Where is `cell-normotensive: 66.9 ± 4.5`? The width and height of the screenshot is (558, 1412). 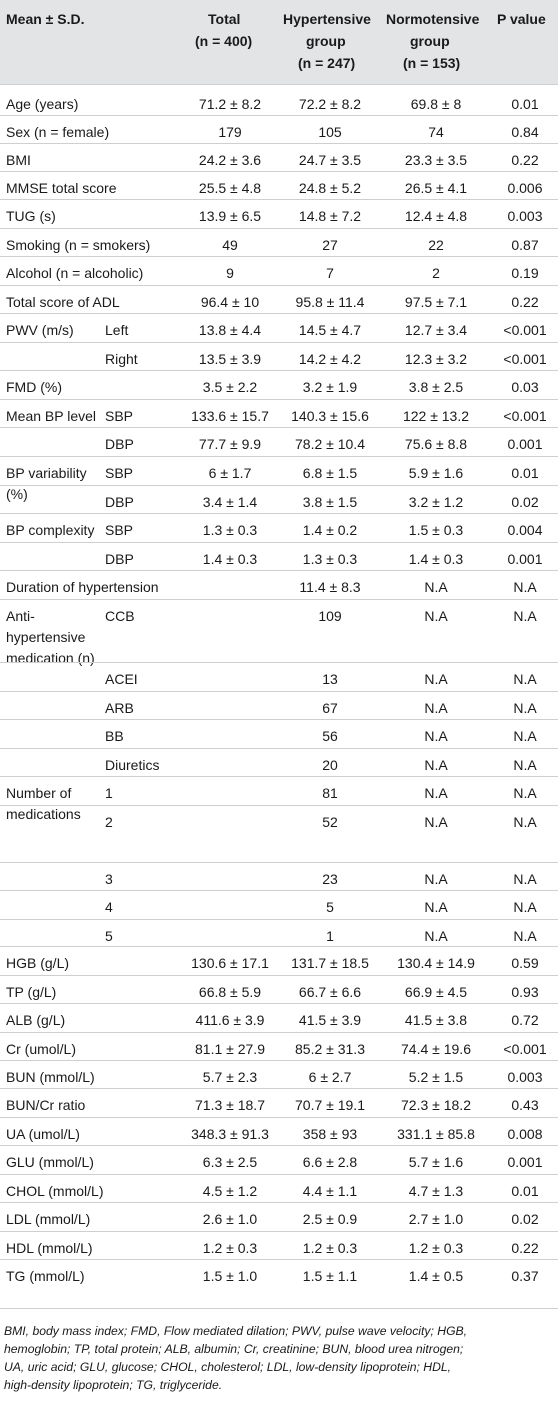 cell-normotensive: 66.9 ± 4.5 is located at coordinates (436, 992).